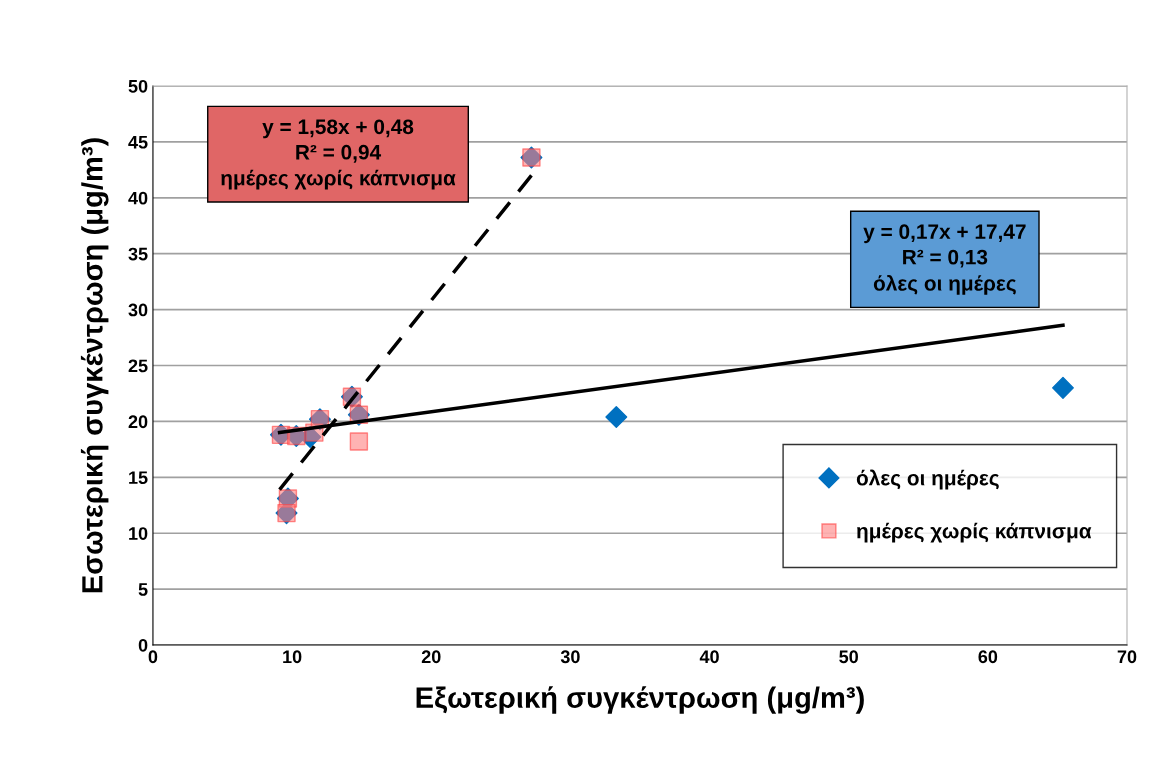 This screenshot has width=1172, height=761. What do you see at coordinates (944, 259) in the screenshot?
I see `annotation: y = 0,17x + 17,47 R² = 0,13 όλες οι ημέρες` at bounding box center [944, 259].